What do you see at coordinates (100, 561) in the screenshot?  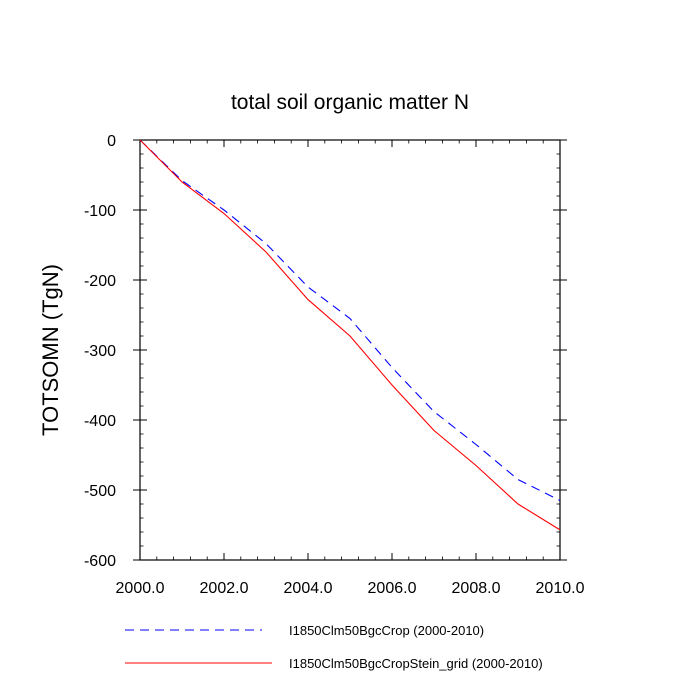 I see `y-tick-label: -600` at bounding box center [100, 561].